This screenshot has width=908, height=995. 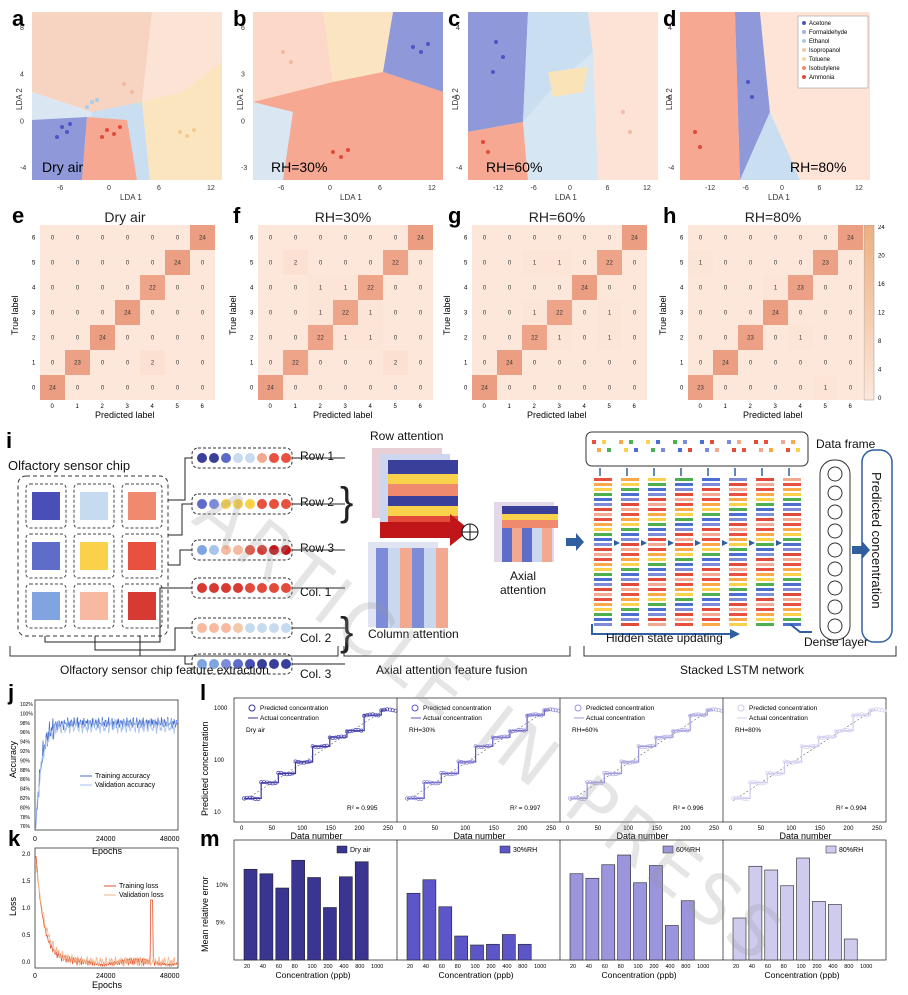 I want to click on dense-node, so click(x=835, y=531).